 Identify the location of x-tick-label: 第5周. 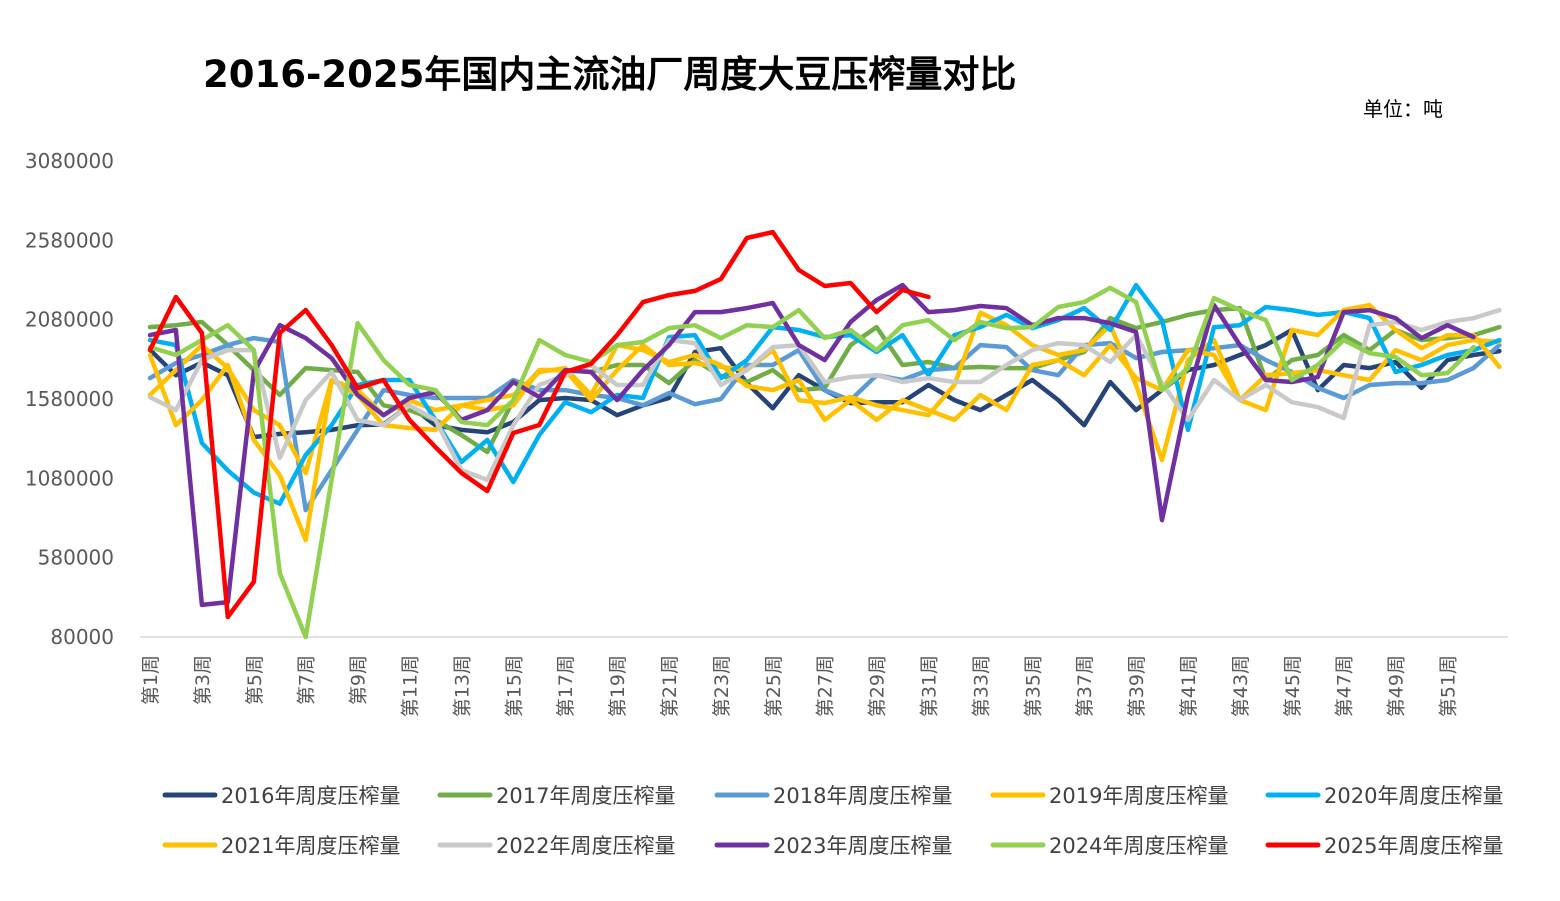
(255, 680).